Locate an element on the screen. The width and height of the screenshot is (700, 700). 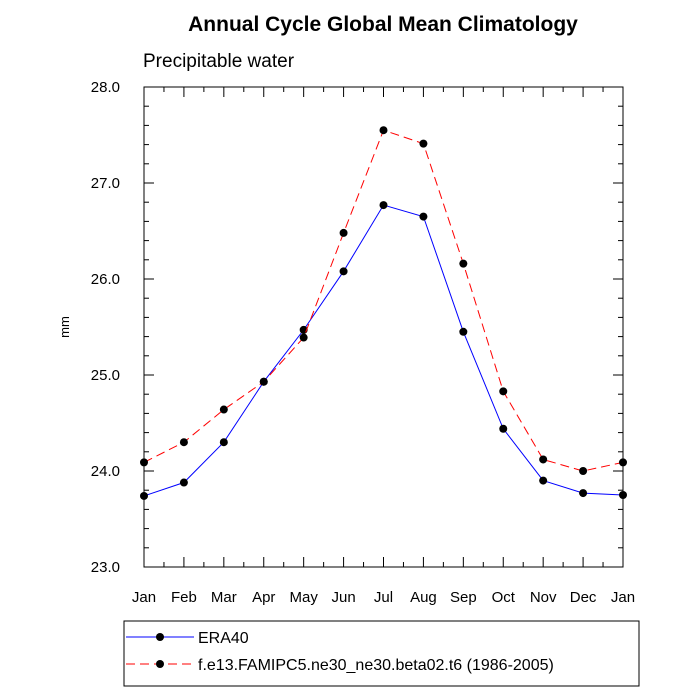
legend-frame is located at coordinates (381, 653).